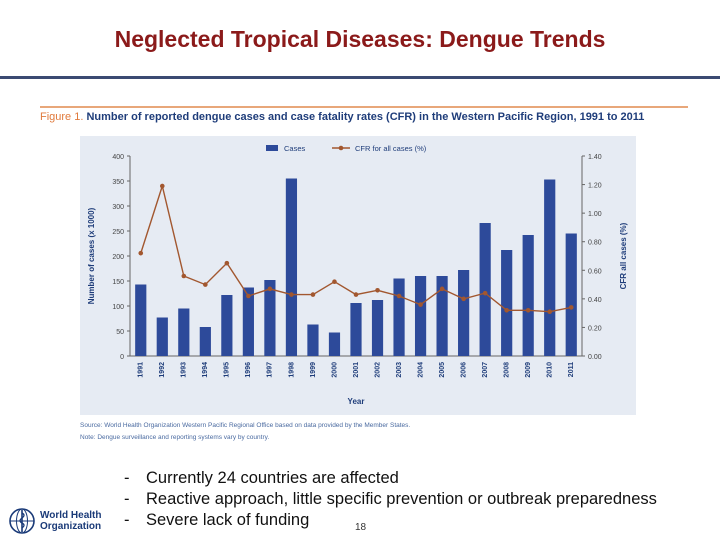 The image size is (720, 540). I want to click on x-tick-label: 2009, so click(528, 370).